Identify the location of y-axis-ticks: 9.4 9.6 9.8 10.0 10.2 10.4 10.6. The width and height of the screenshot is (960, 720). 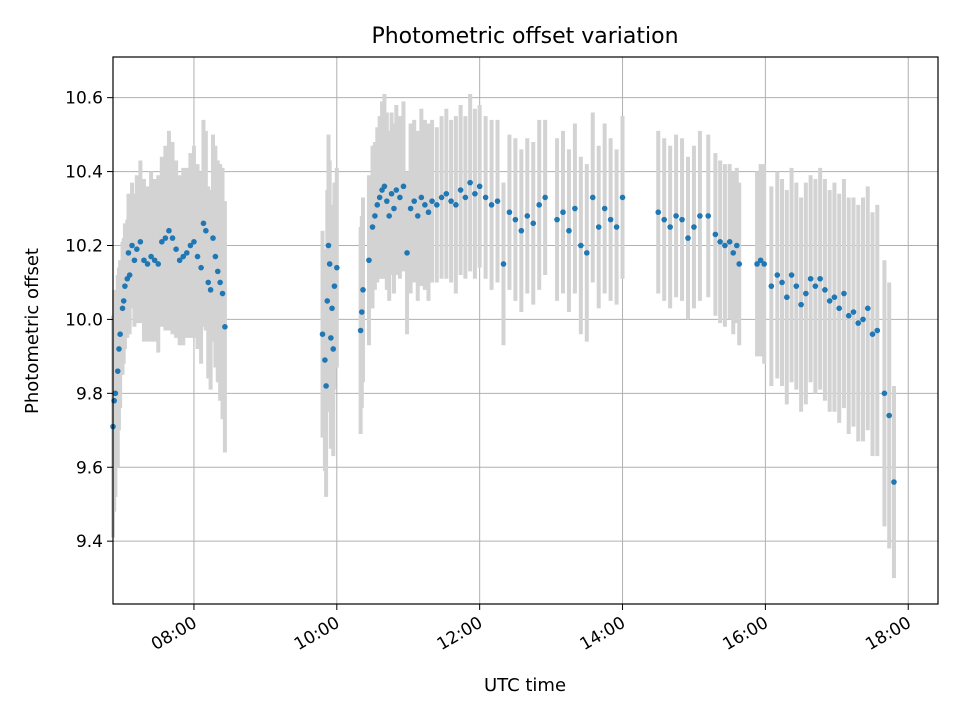
(89, 320).